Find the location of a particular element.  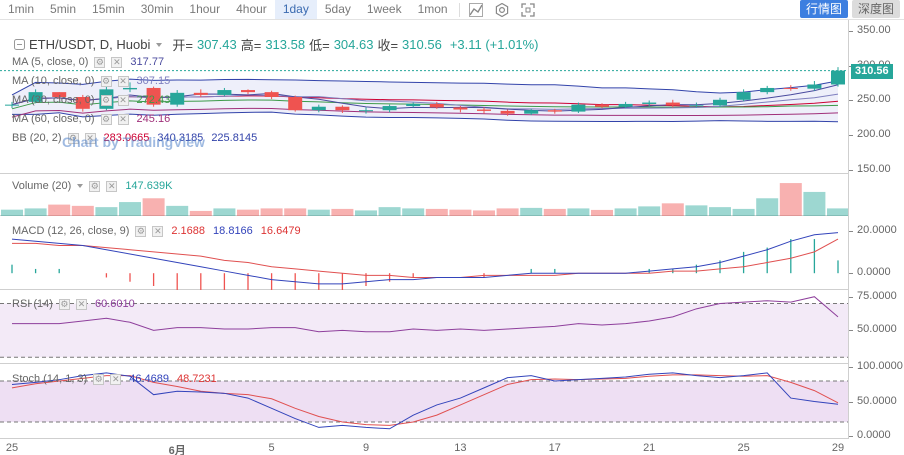

time-axis-label: 21 is located at coordinates (649, 448).